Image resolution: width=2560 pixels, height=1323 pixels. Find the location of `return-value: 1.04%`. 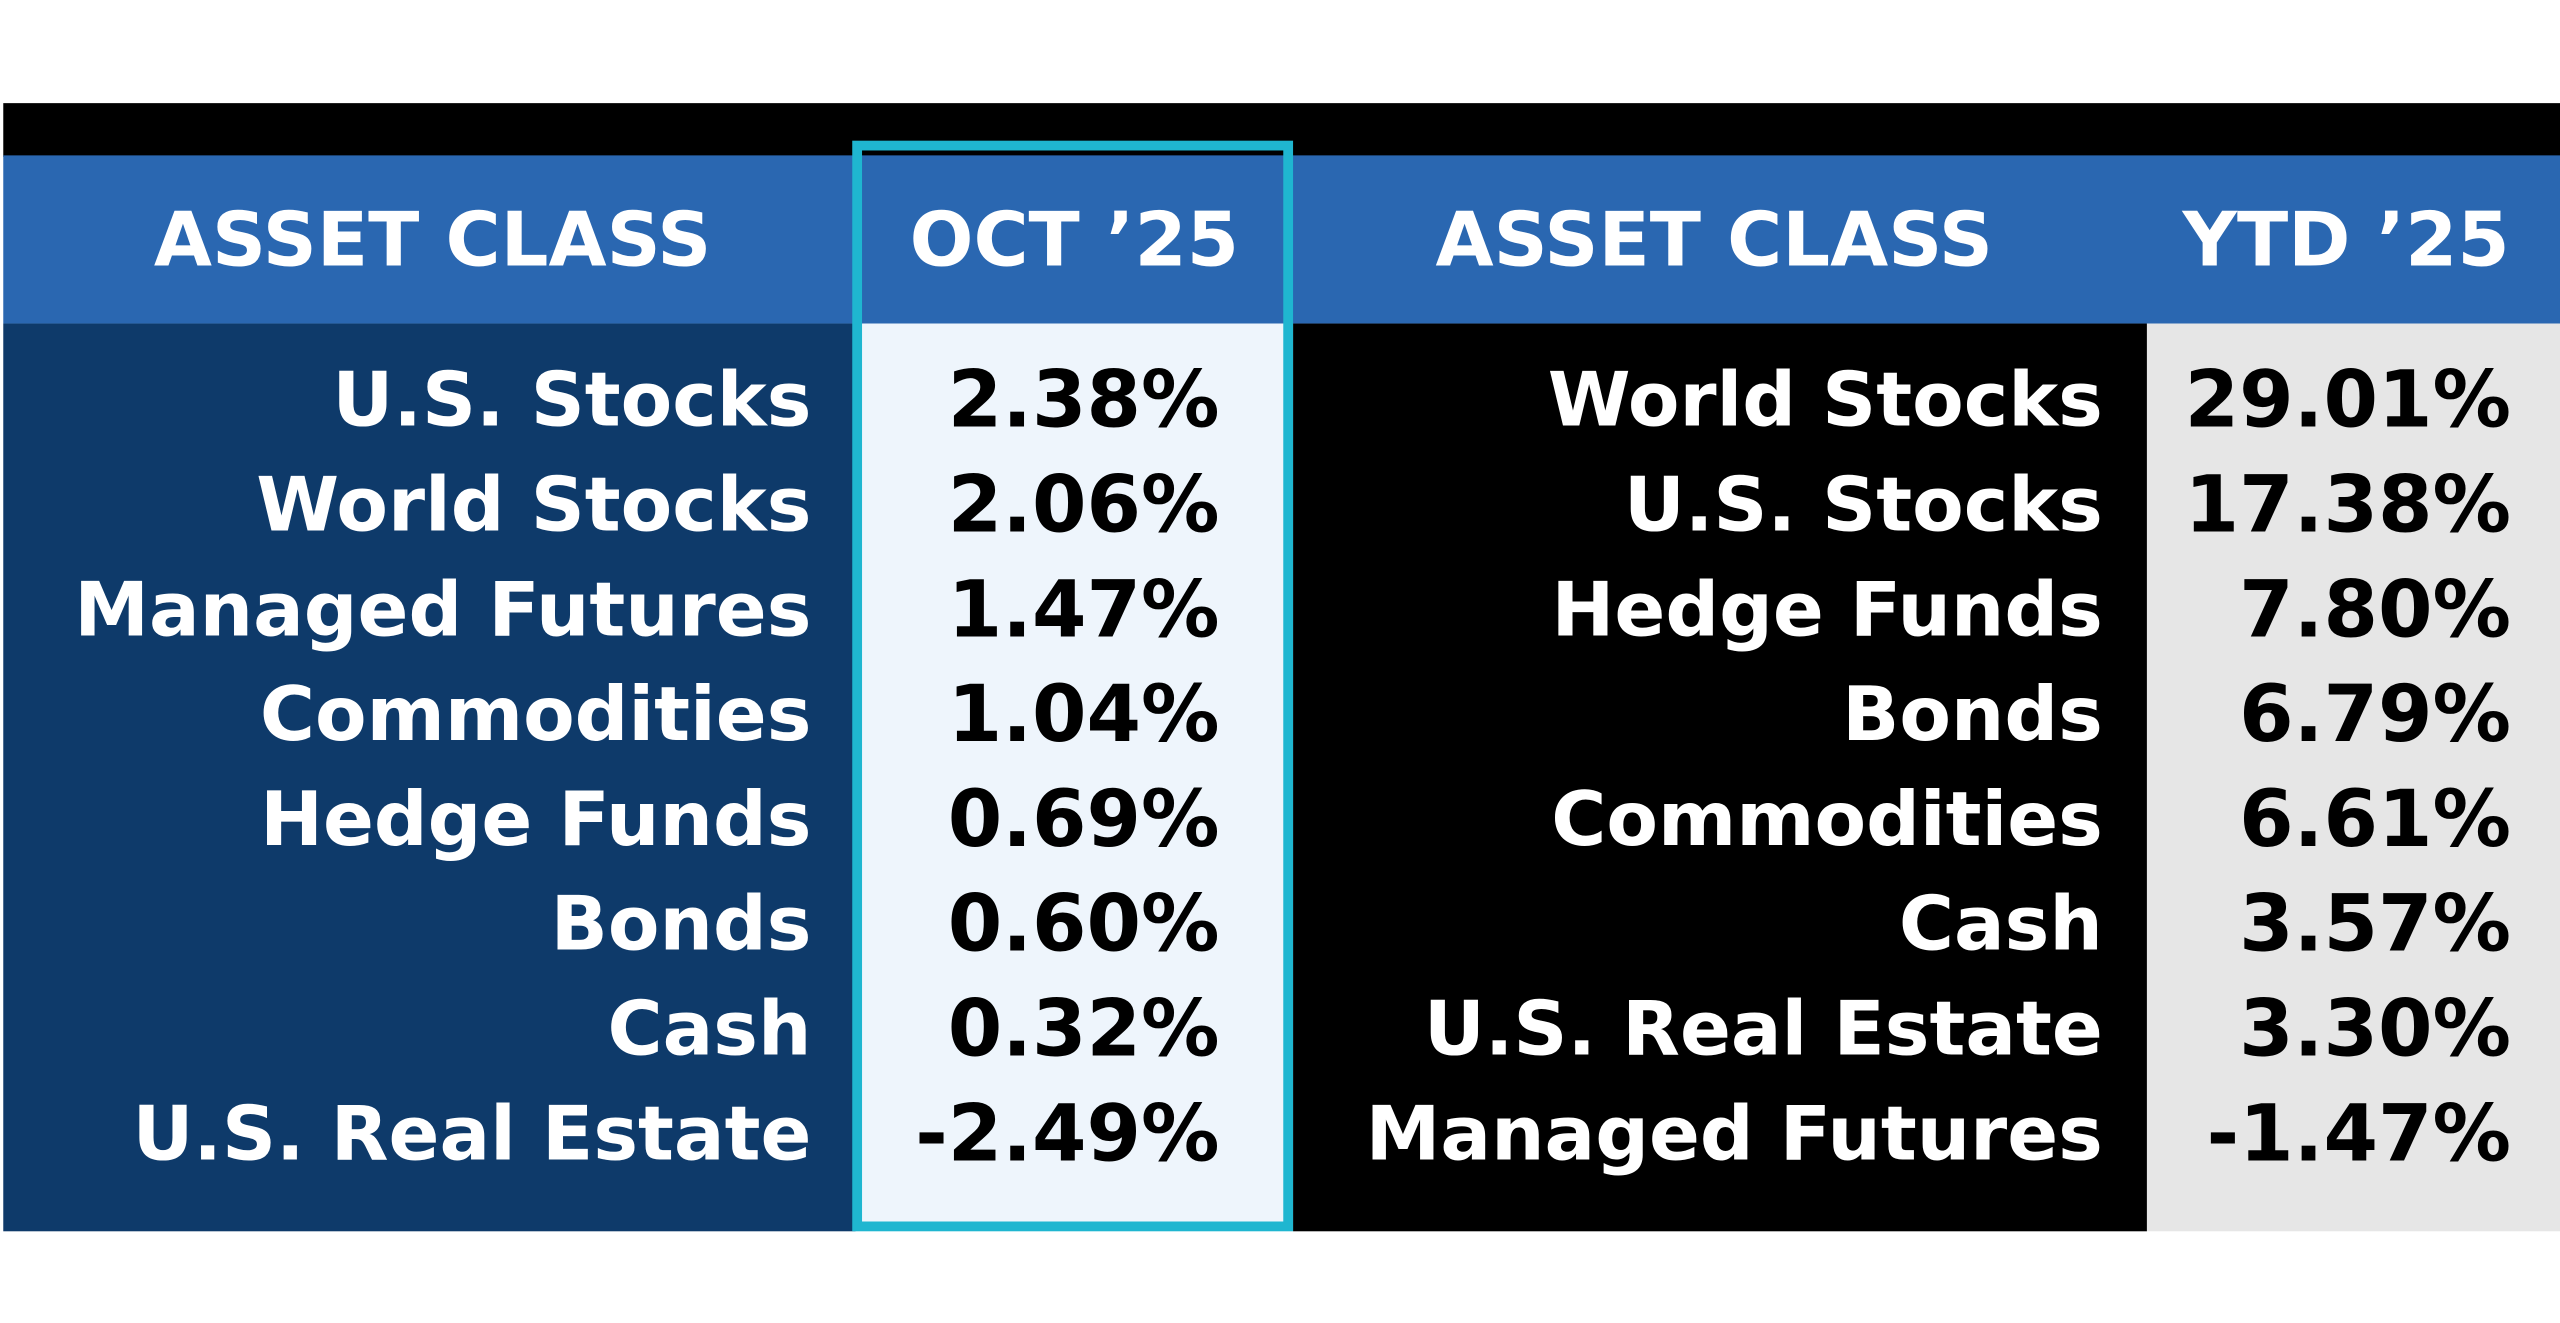

return-value: 1.04% is located at coordinates (1084, 714).